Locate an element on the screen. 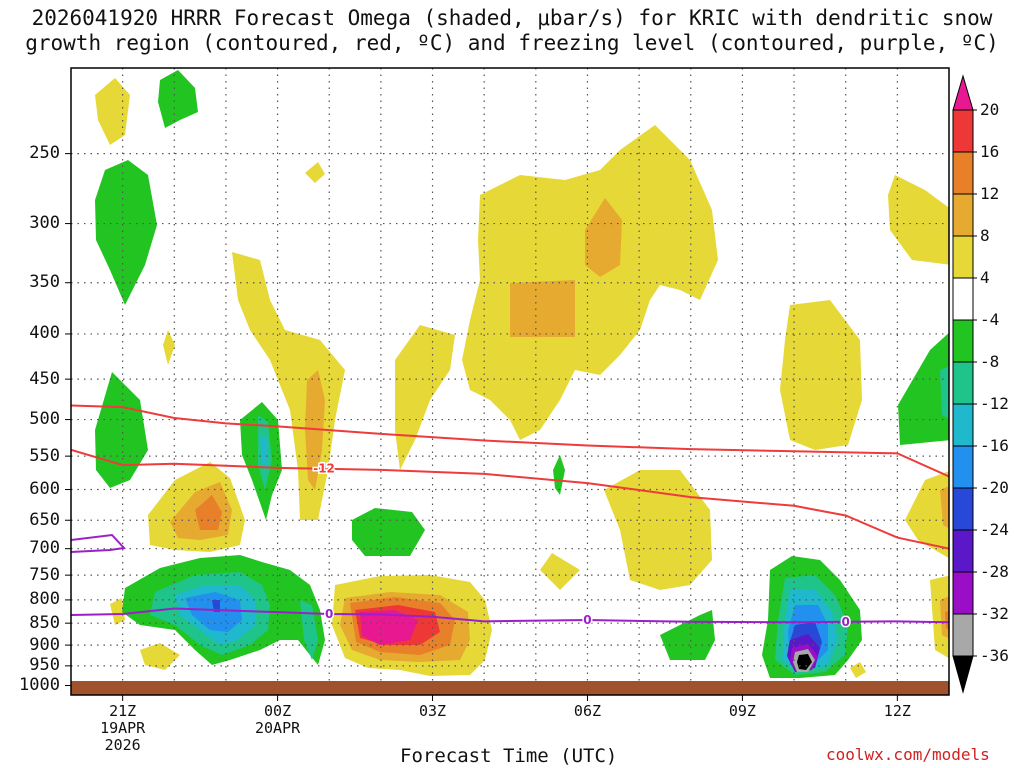 The height and width of the screenshot is (768, 1024). y-tick-label: 450 is located at coordinates (44, 378).